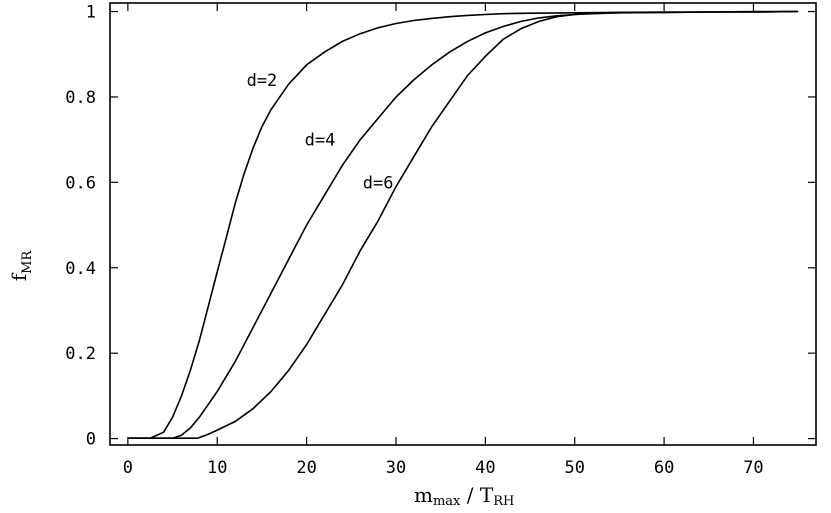 This screenshot has width=831, height=513. I want to click on x-tick-label: 20, so click(306, 468).